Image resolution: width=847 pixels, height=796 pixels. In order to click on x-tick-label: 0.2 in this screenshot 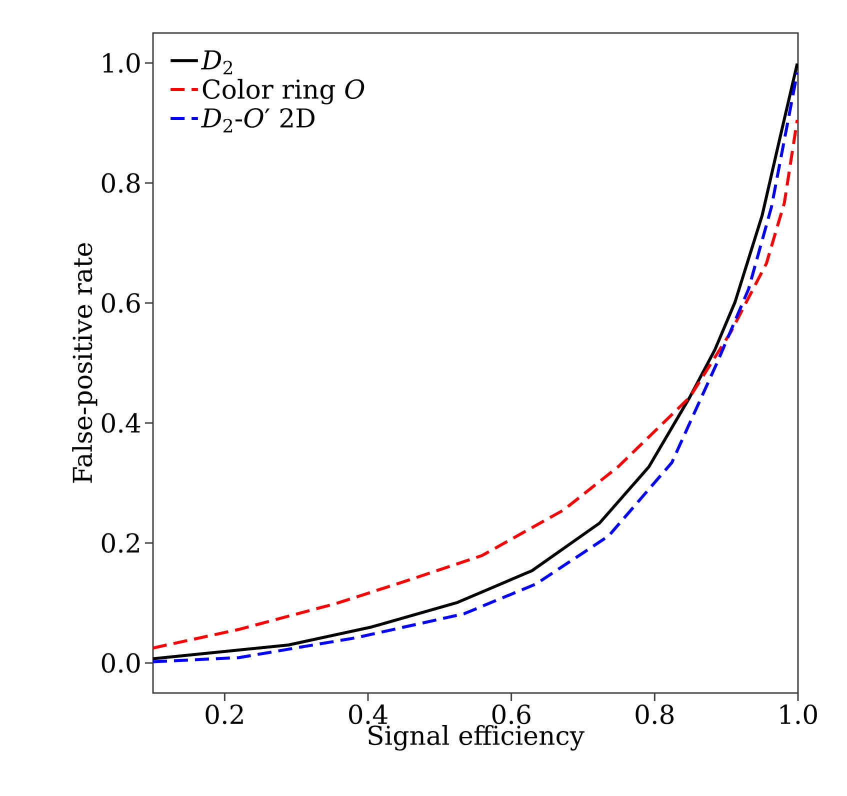, I will do `click(224, 714)`.